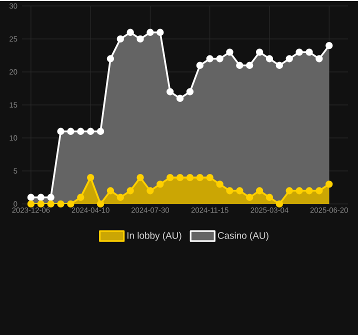 The height and width of the screenshot is (335, 358). What do you see at coordinates (155, 236) in the screenshot?
I see `legend-label: In lobby (AU)` at bounding box center [155, 236].